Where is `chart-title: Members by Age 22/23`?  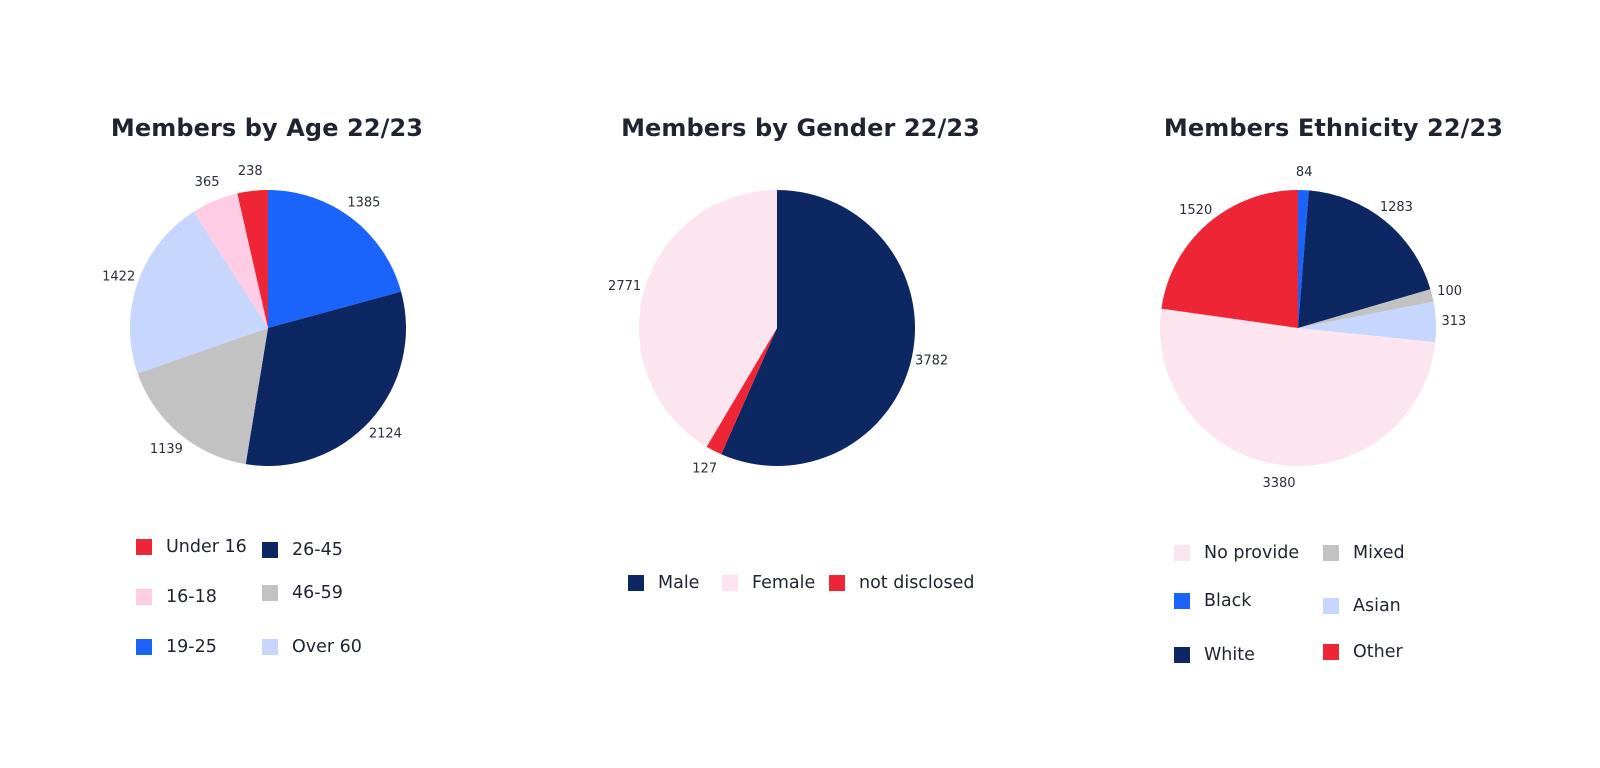
chart-title: Members by Age 22/23 is located at coordinates (267, 128).